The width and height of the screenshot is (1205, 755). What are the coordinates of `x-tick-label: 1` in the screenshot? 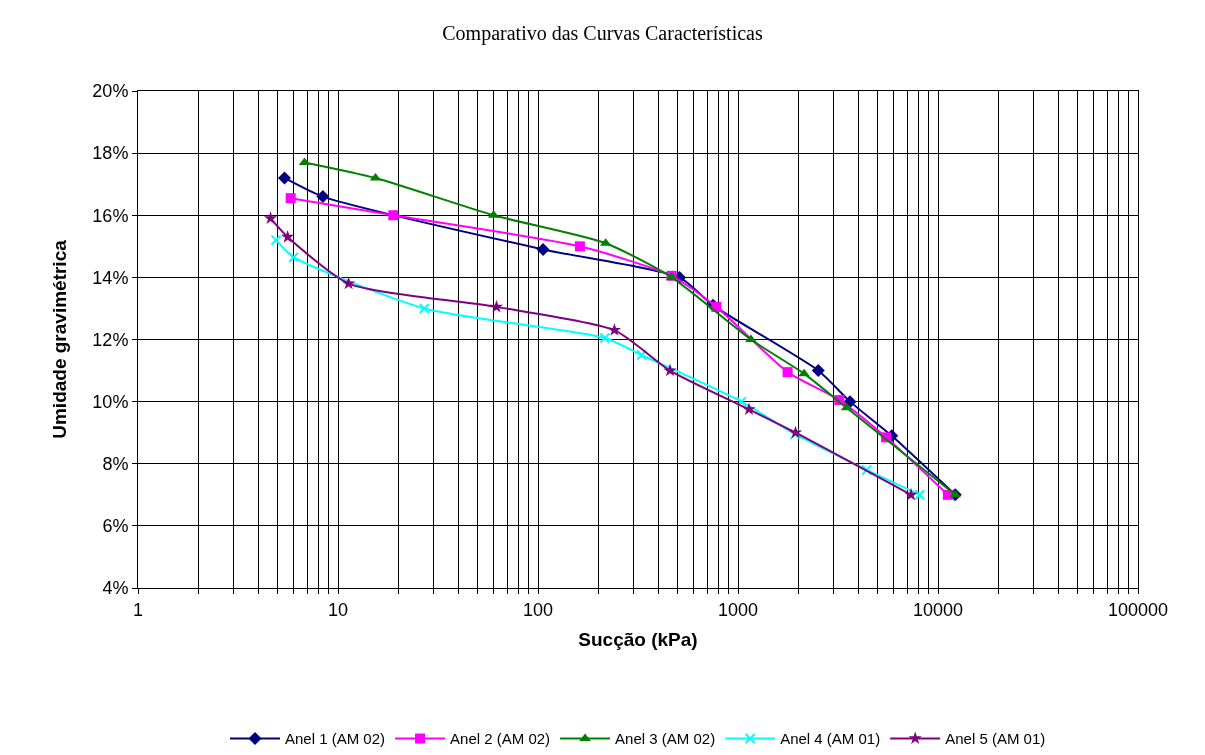 It's located at (138, 609).